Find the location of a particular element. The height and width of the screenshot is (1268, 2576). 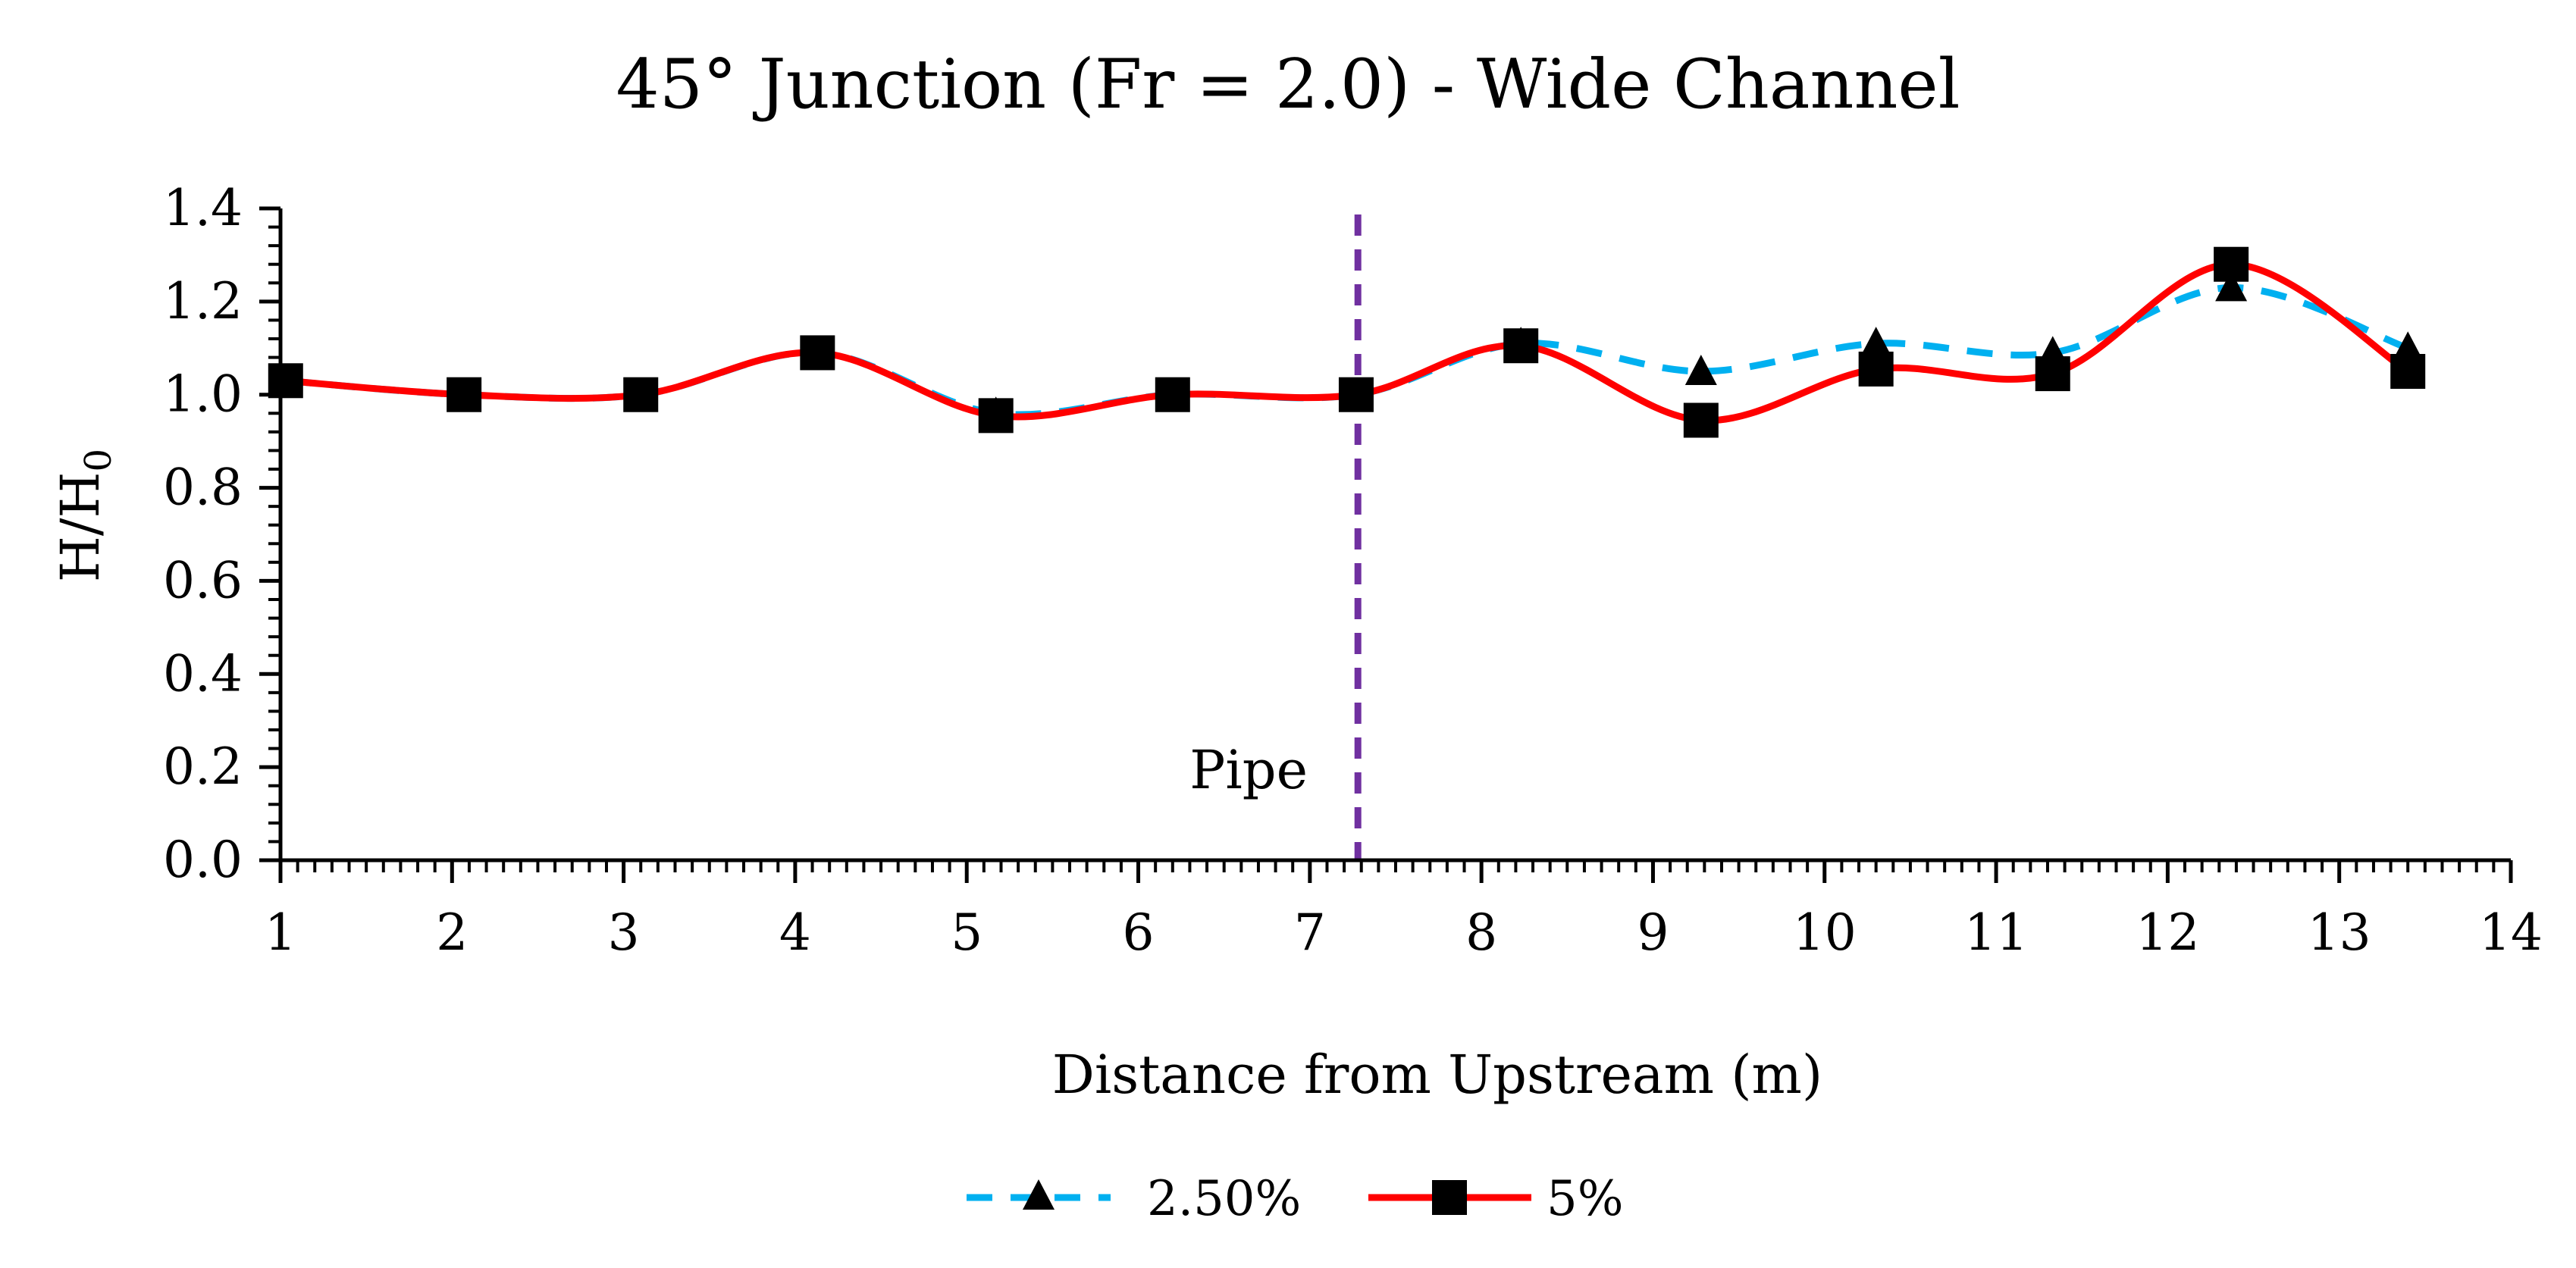

y-tick-label: 0.0 is located at coordinates (203, 860).